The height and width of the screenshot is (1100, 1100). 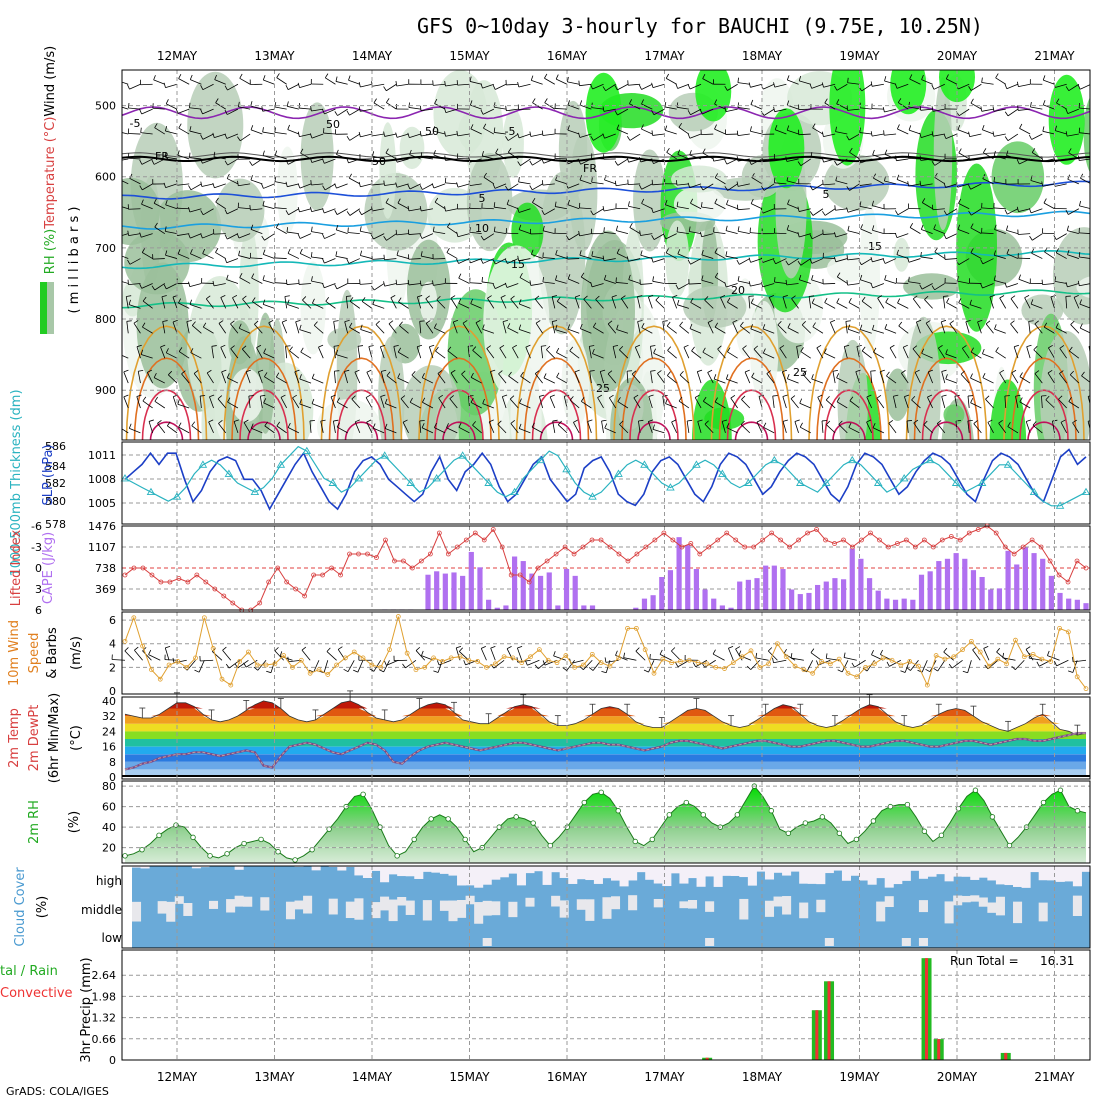 What do you see at coordinates (946, 398) in the screenshot?
I see `warm-contour` at bounding box center [946, 398].